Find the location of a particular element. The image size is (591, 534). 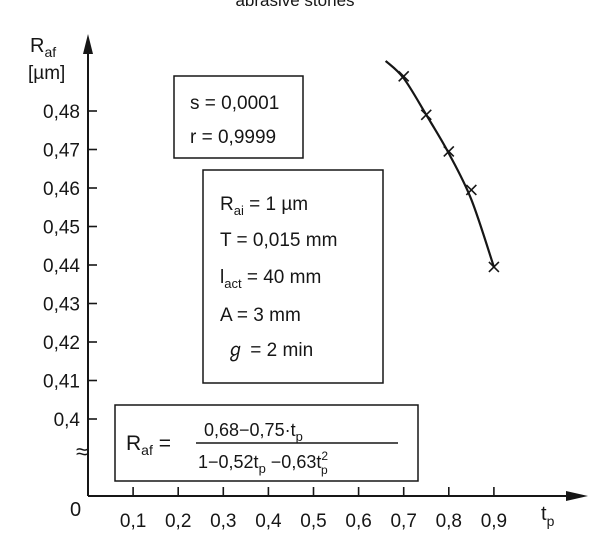

y-axis-arrow is located at coordinates (88, 44).